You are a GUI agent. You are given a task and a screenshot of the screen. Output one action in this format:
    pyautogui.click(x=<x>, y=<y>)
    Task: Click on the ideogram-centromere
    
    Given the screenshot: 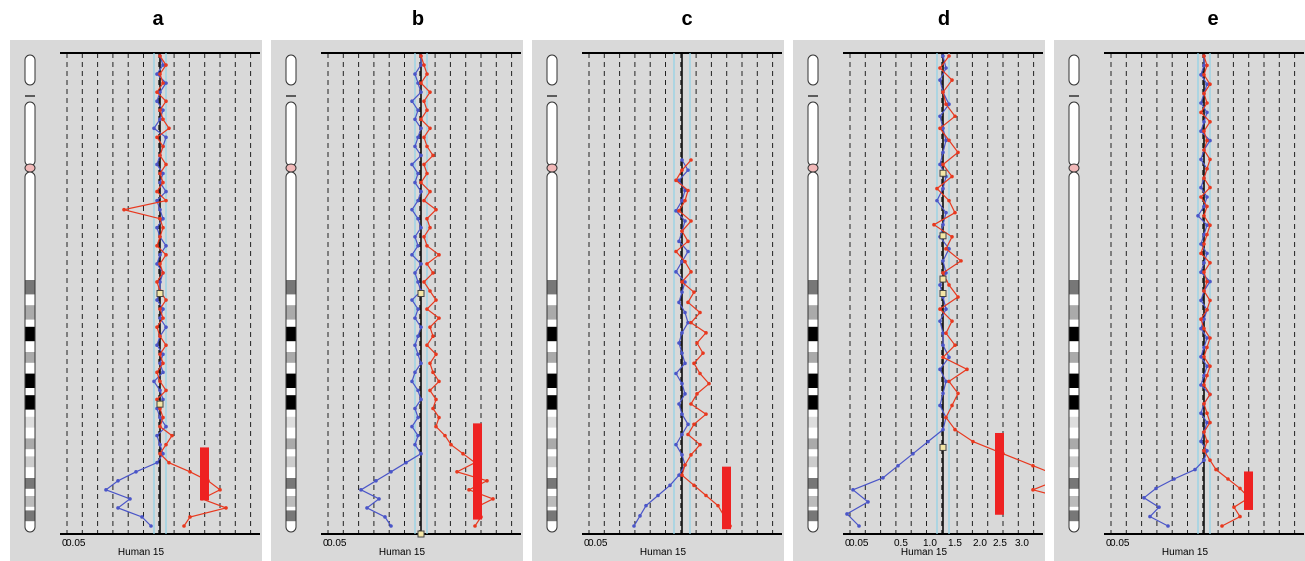 What is the action you would take?
    pyautogui.click(x=1074, y=168)
    